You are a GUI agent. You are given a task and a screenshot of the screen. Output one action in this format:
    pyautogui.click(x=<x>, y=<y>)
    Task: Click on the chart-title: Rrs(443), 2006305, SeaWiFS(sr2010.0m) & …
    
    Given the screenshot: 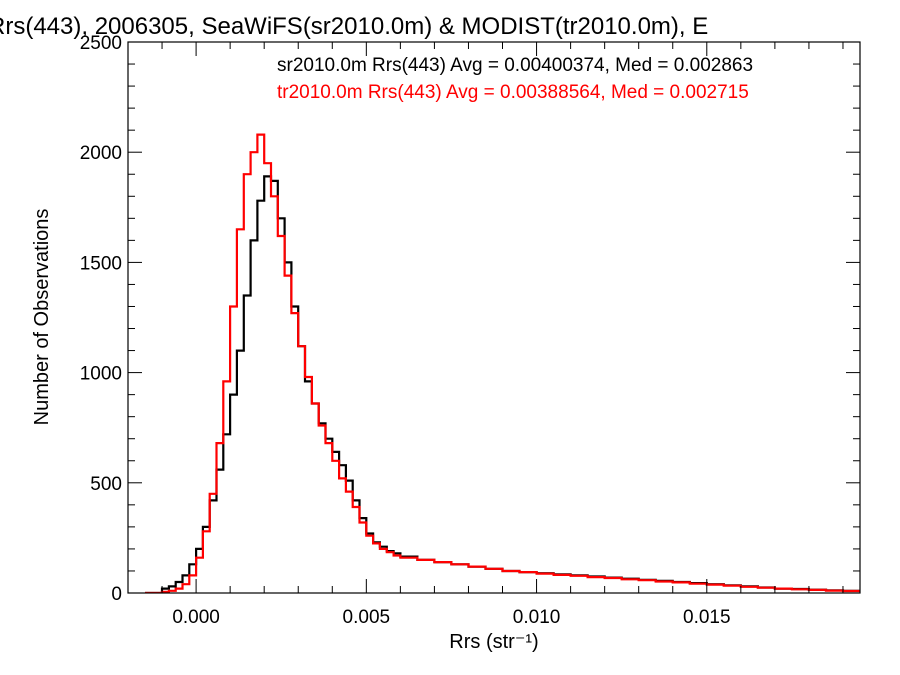 What is the action you would take?
    pyautogui.click(x=354, y=26)
    